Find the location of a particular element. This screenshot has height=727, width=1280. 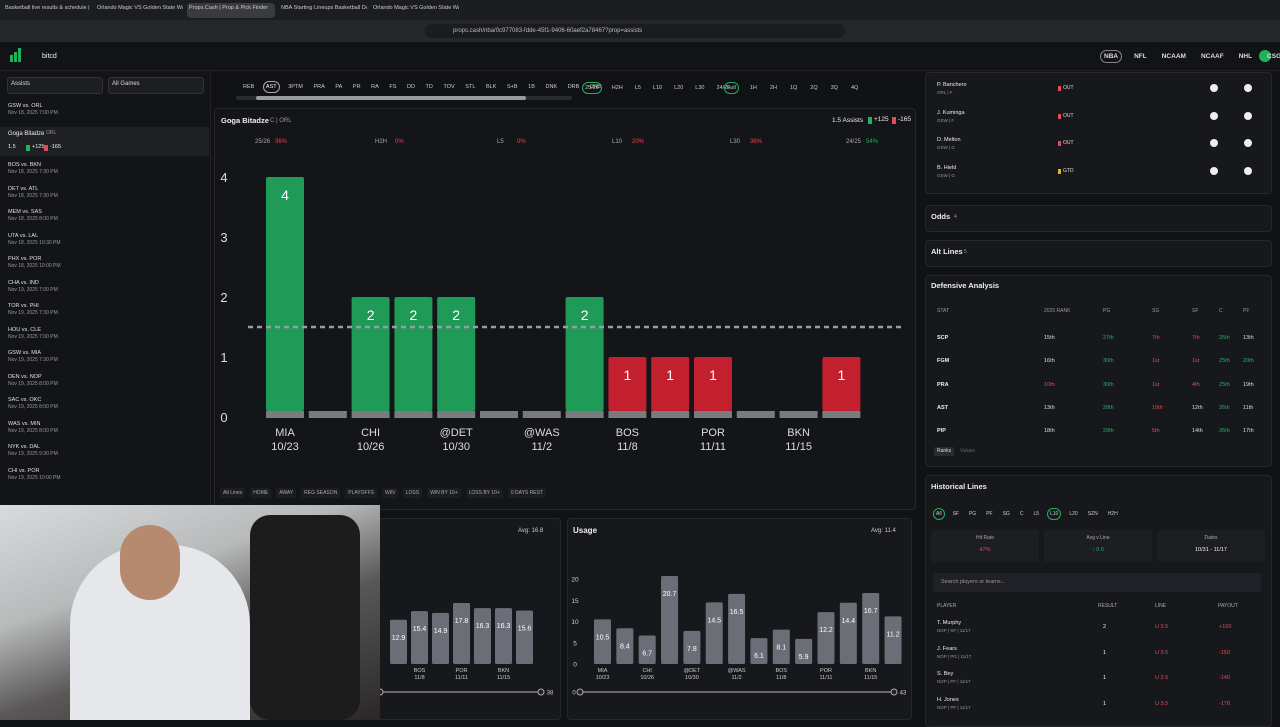

league-tab: NHL is located at coordinates (1245, 56).